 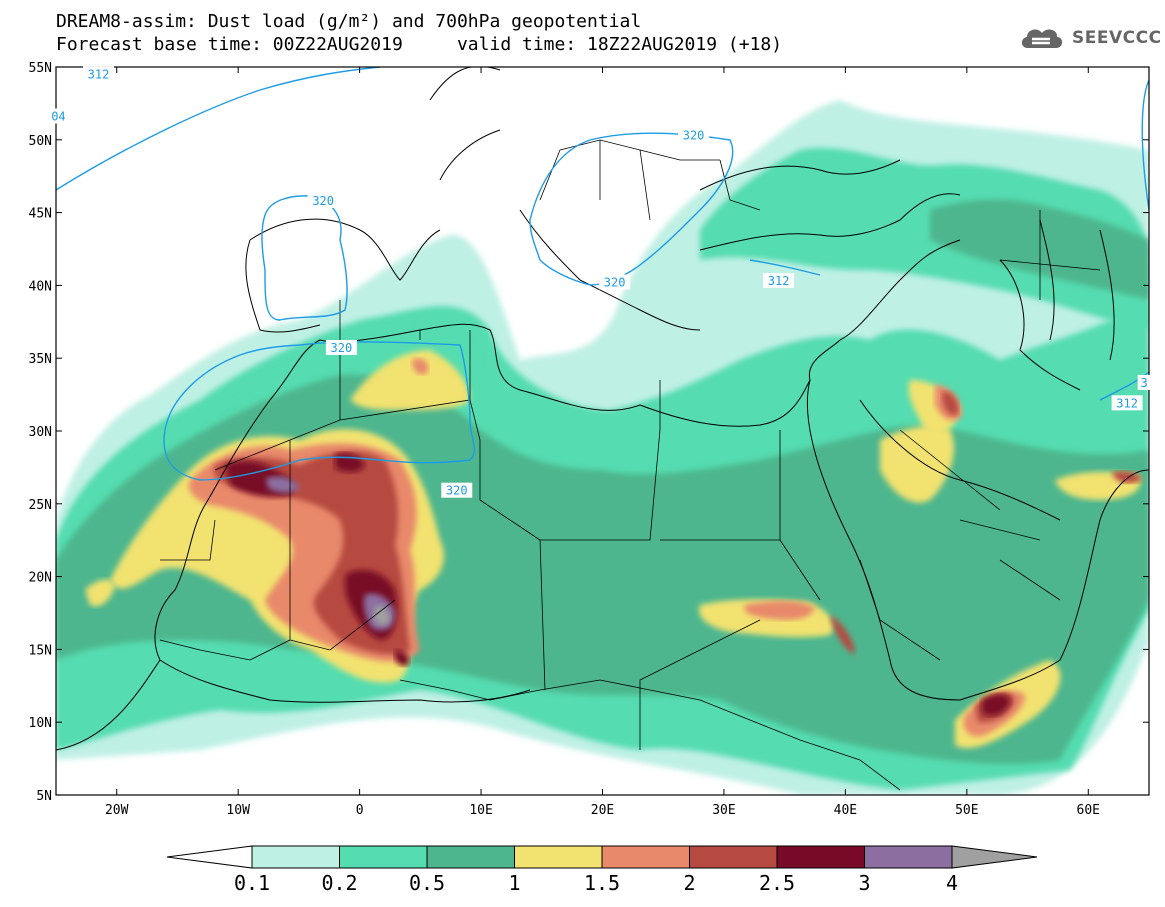 I want to click on colorbar: 0.1 0.2 0.5 1 1.5 2 2.5 3 4, so click(x=602, y=870).